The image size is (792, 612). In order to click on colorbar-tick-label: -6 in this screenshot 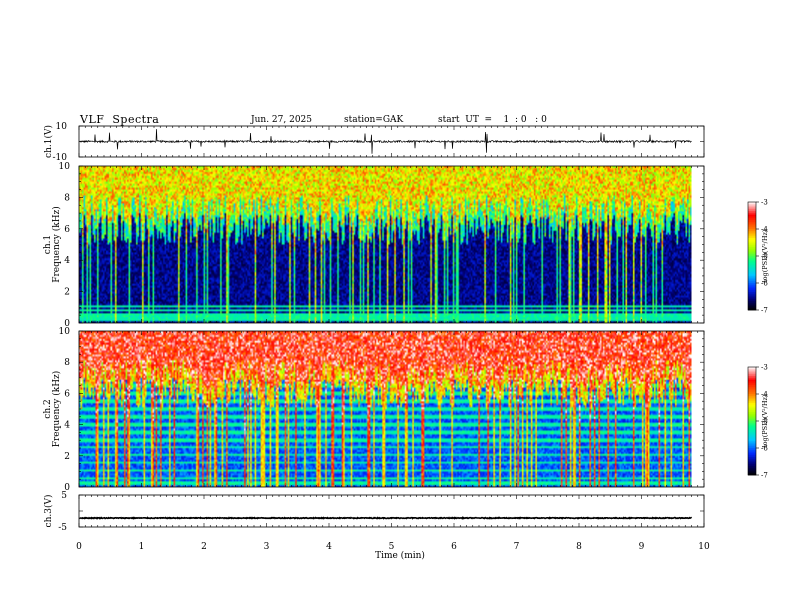, I will do `click(764, 449)`.